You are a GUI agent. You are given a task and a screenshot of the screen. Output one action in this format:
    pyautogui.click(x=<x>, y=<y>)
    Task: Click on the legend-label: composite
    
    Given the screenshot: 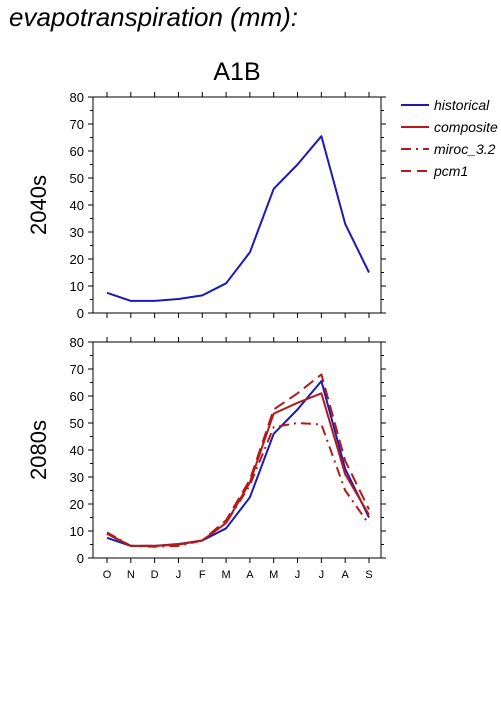 What is the action you would take?
    pyautogui.click(x=466, y=127)
    